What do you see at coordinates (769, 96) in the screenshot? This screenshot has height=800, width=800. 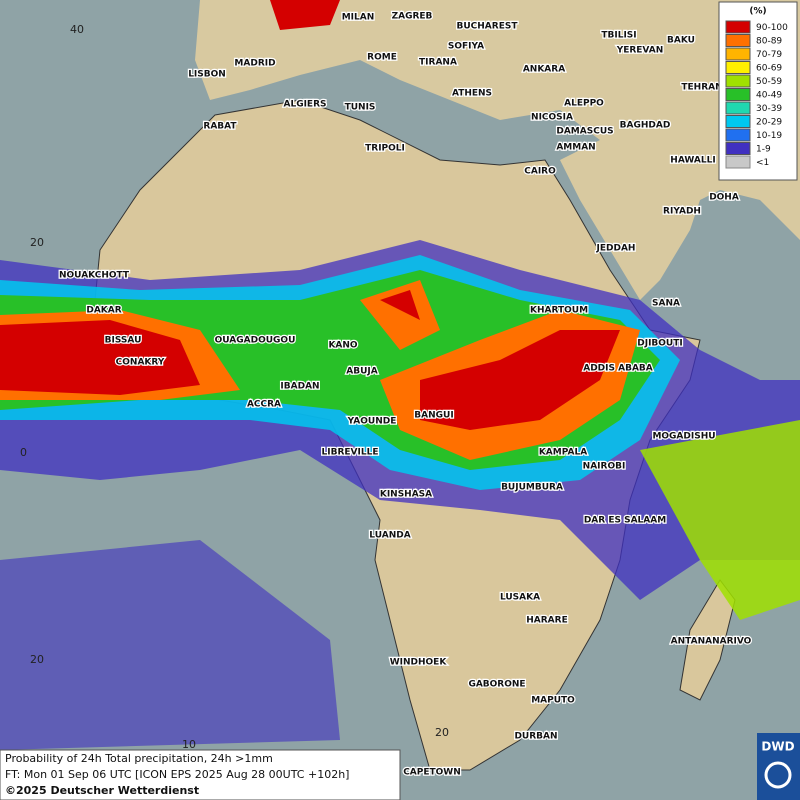 I see `legend-label: 40-49` at bounding box center [769, 96].